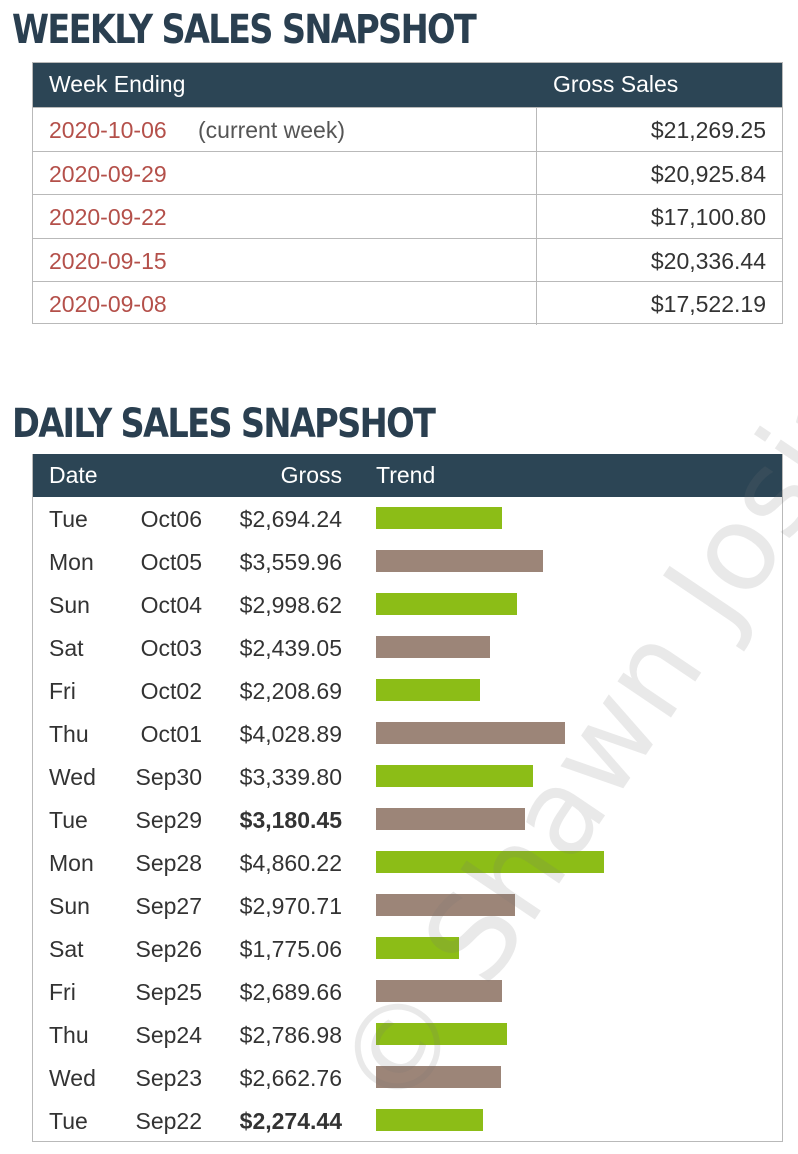 This screenshot has height=1154, width=798. Describe the element at coordinates (407, 172) in the screenshot. I see `weekly-row: 2020-09-29 $20,925.84` at that location.